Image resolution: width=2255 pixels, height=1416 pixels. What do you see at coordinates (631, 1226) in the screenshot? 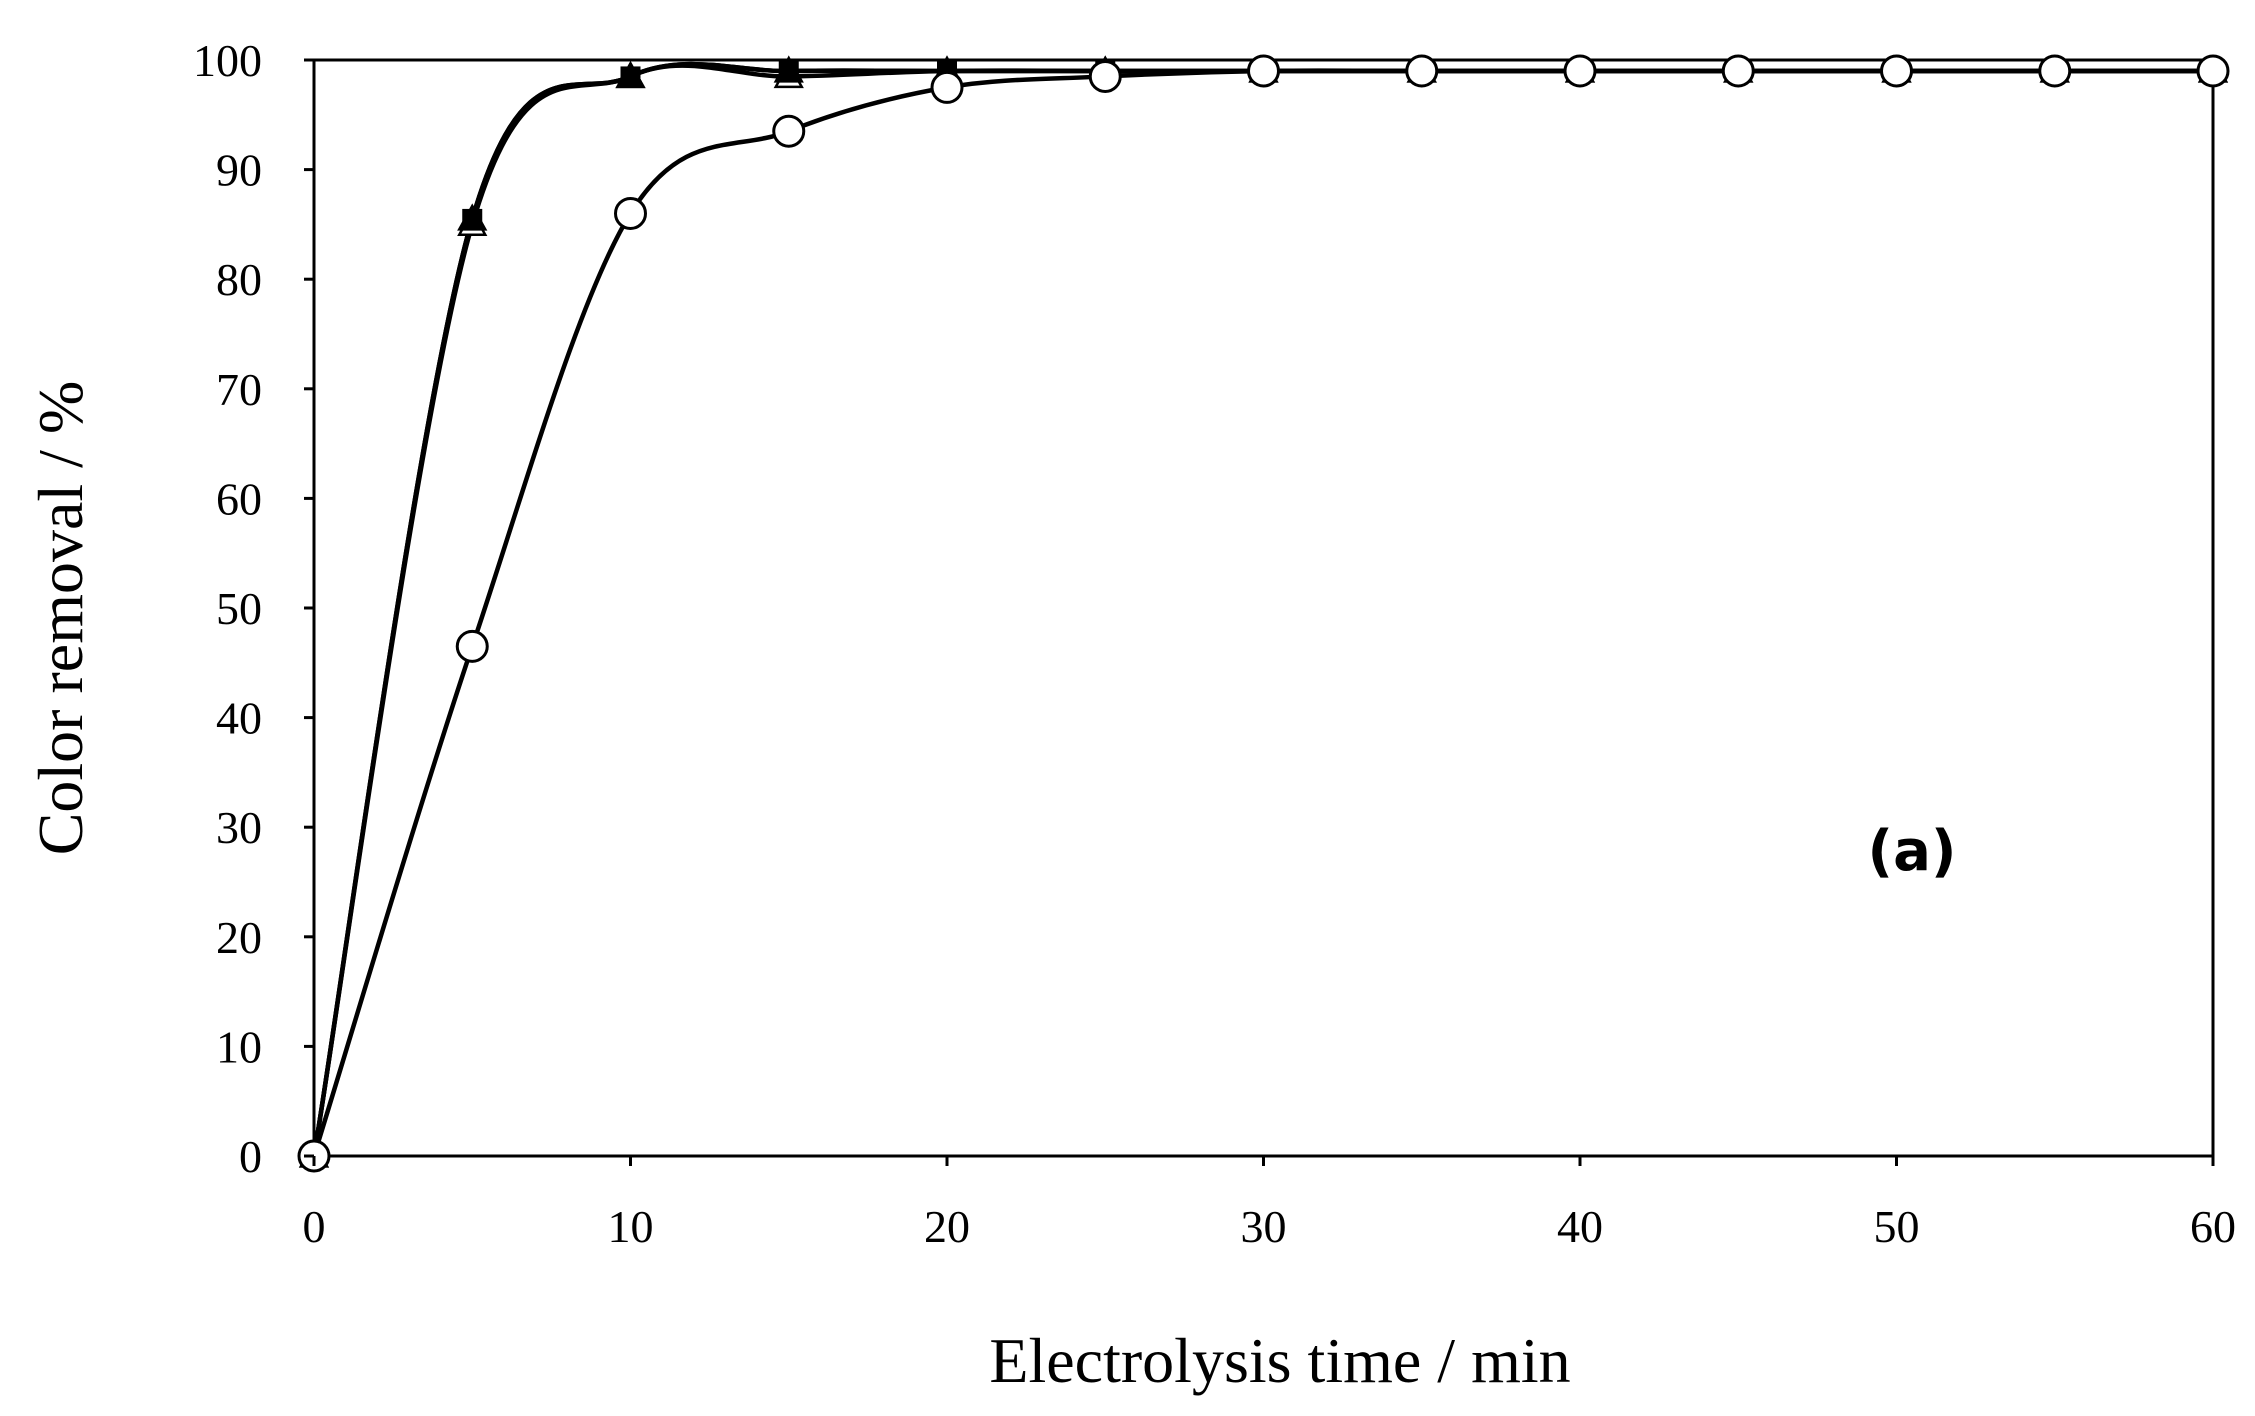
I see `x-tick-label: 10` at bounding box center [631, 1226].